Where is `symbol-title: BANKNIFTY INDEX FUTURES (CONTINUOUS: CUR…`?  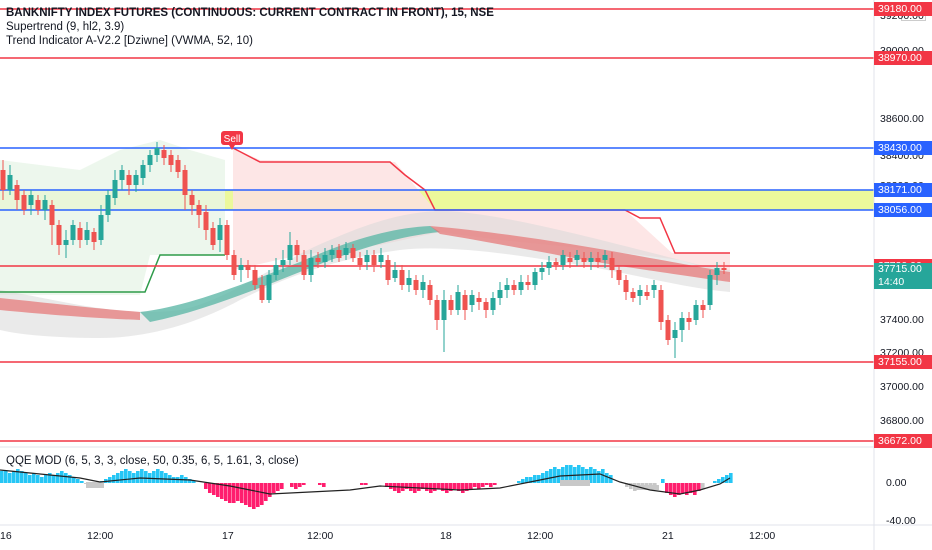
symbol-title: BANKNIFTY INDEX FUTURES (CONTINUOUS: CUR… is located at coordinates (250, 13).